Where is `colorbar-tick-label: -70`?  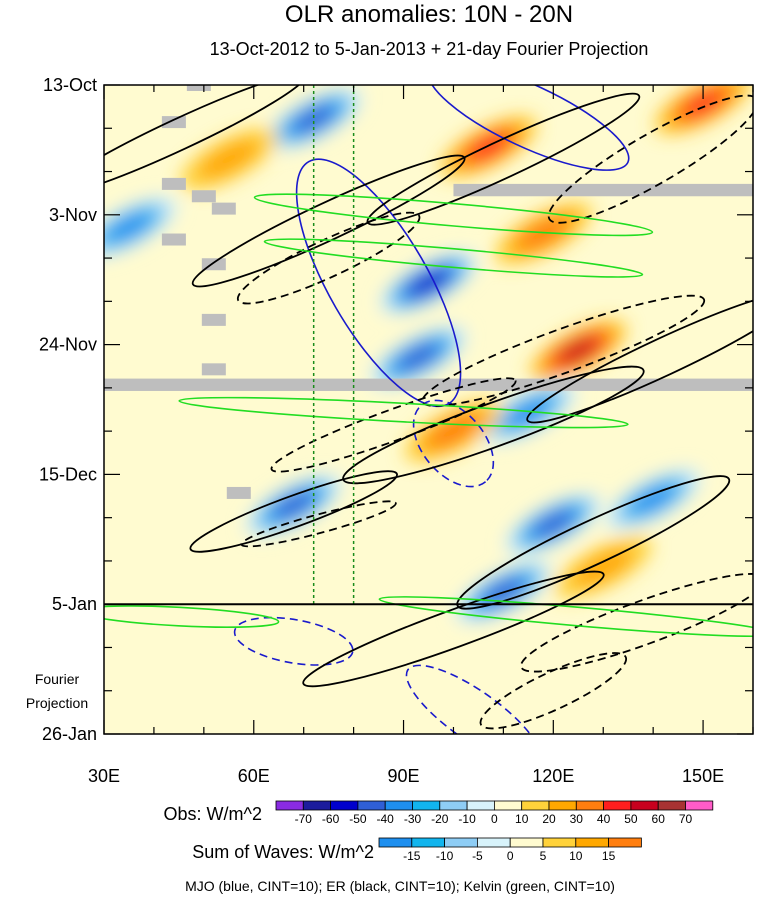 colorbar-tick-label: -70 is located at coordinates (304, 819).